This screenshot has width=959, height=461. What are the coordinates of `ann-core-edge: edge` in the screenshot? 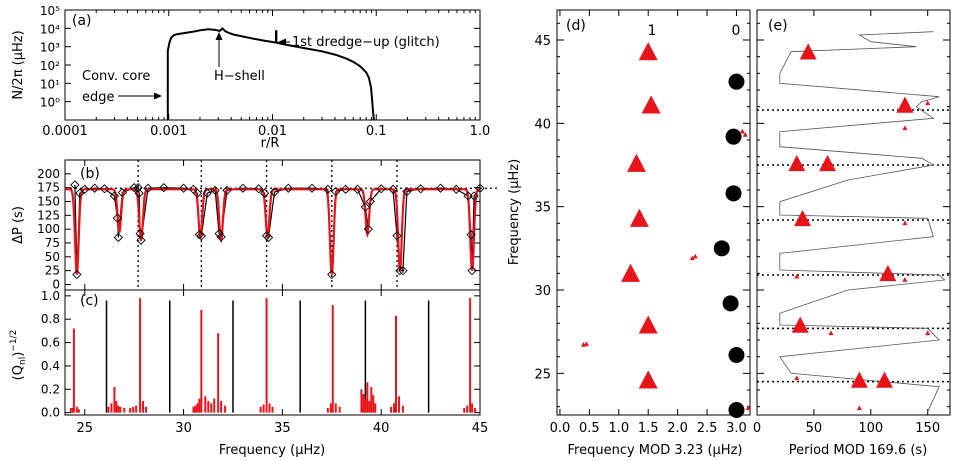 It's located at (98, 97).